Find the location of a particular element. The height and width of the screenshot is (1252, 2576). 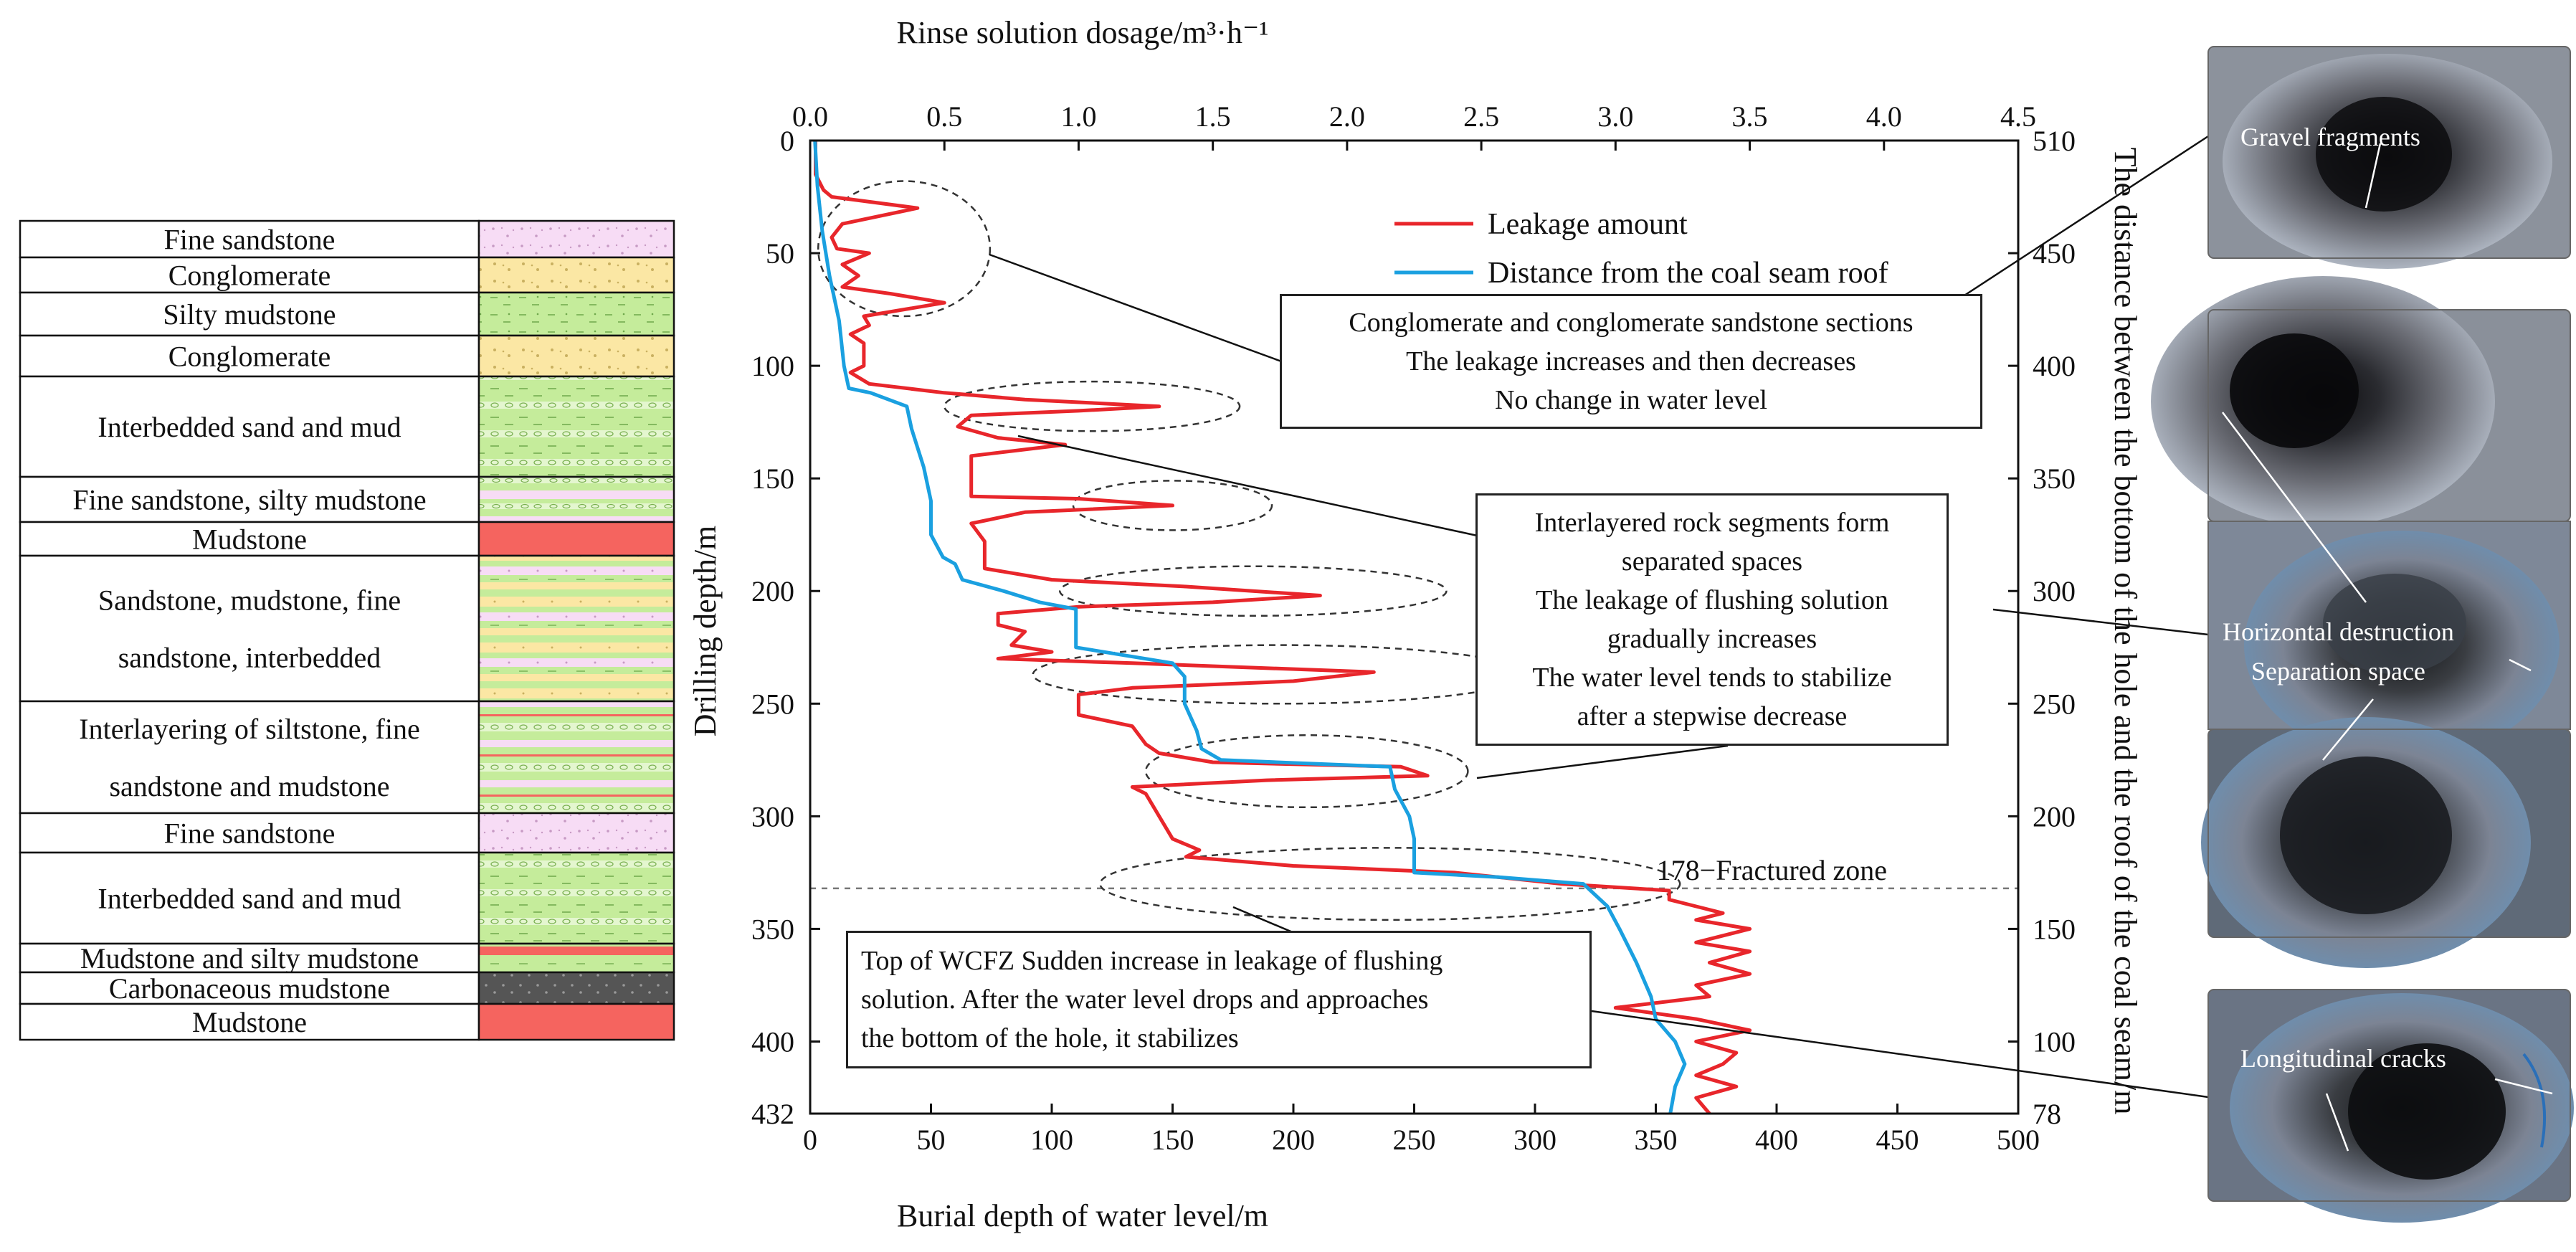

y-right-tick-label: 250 is located at coordinates (2054, 704).